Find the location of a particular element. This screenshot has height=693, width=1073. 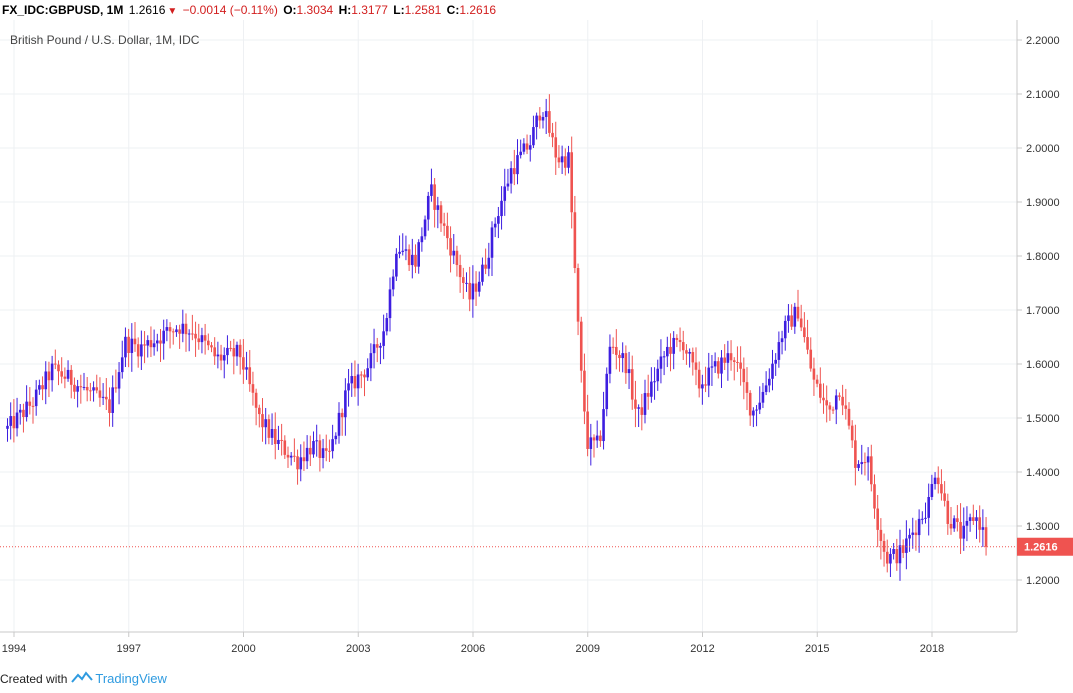

symbol-label: FX_IDC:GBPUSD, 1M is located at coordinates (63, 10).